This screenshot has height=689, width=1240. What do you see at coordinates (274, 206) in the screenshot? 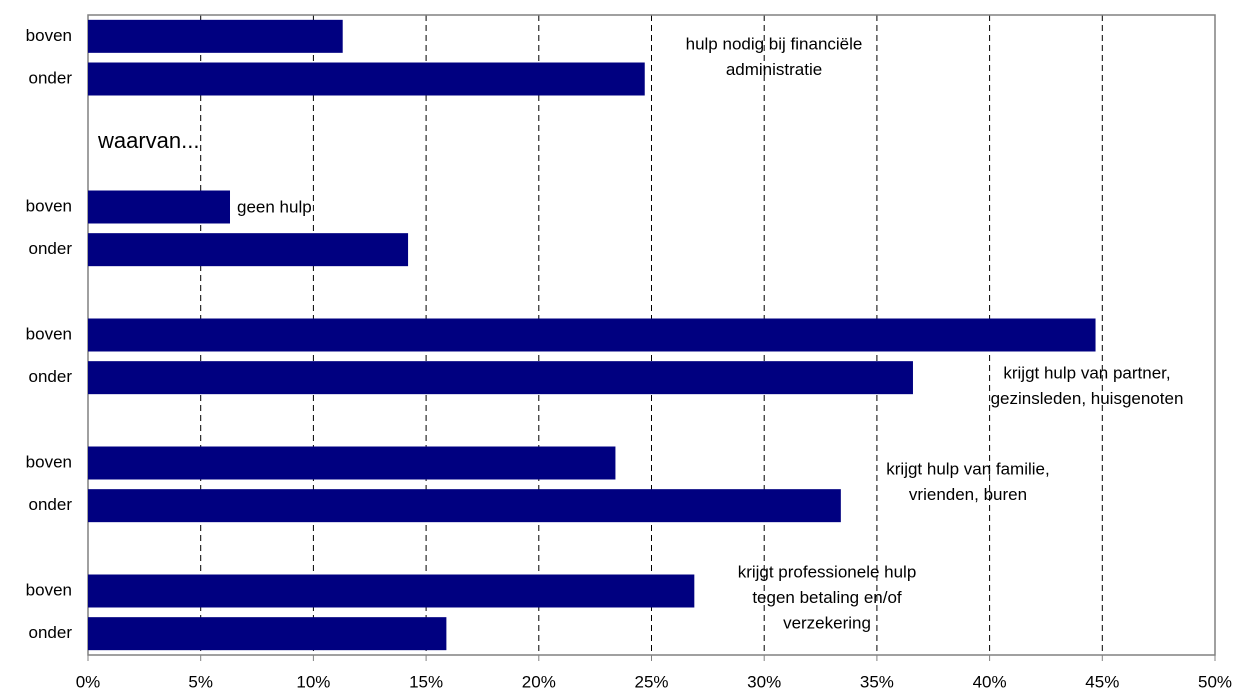
I see `annotation: geen hulp` at bounding box center [274, 206].